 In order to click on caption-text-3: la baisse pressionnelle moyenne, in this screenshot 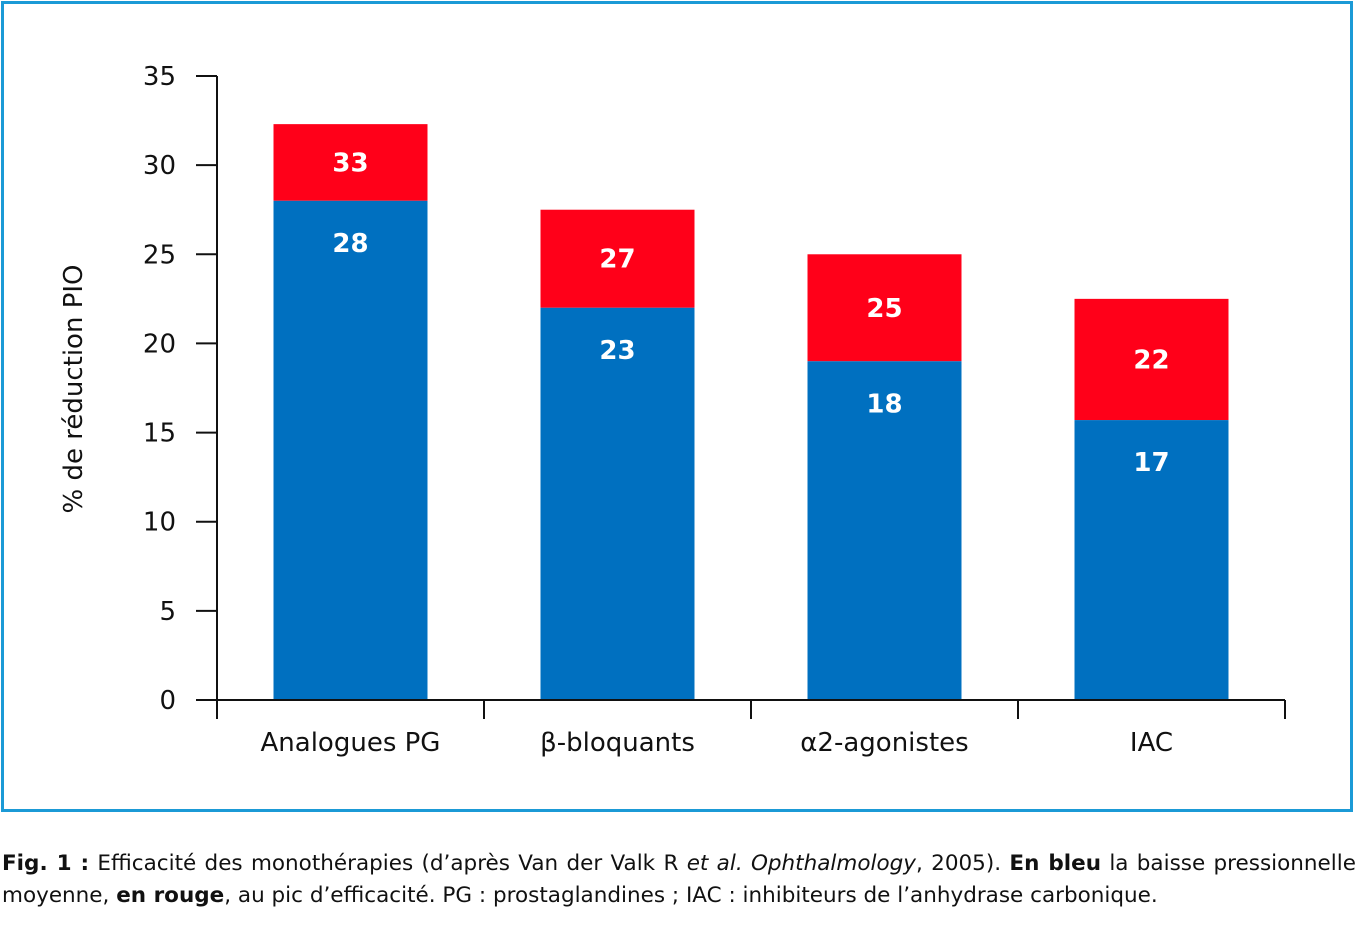, I will do `click(679, 879)`.